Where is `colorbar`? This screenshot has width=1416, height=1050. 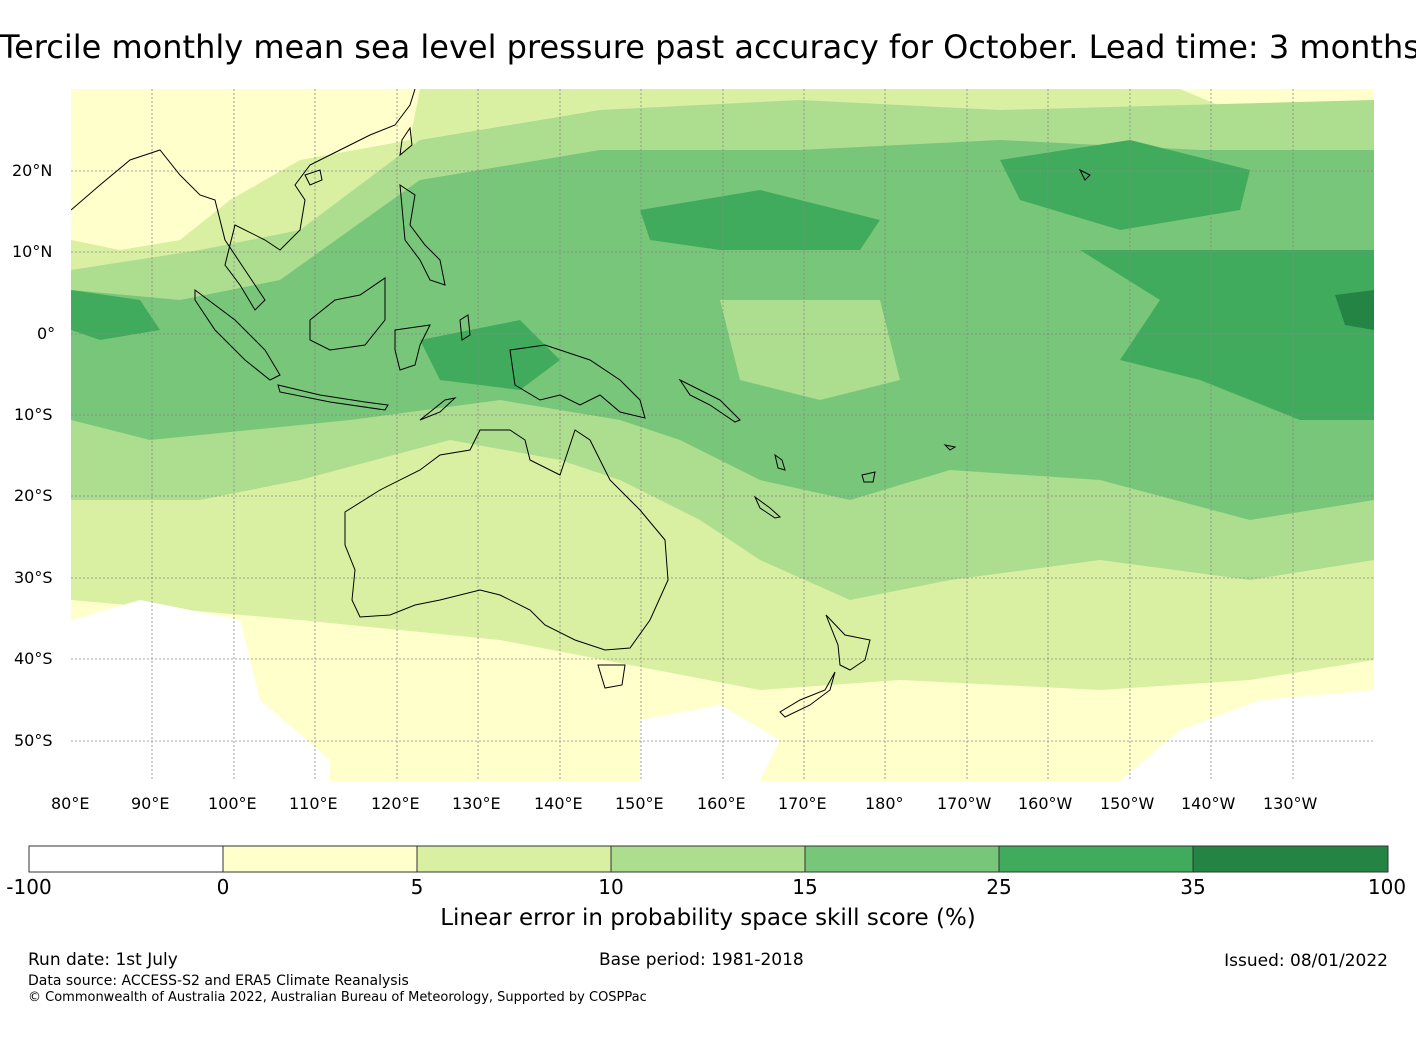
colorbar is located at coordinates (708, 859).